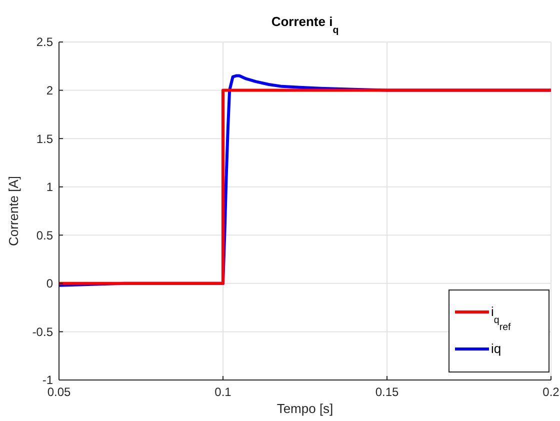 This screenshot has height=421, width=560. Describe the element at coordinates (551, 392) in the screenshot. I see `x-tick-label: 0.2` at that location.